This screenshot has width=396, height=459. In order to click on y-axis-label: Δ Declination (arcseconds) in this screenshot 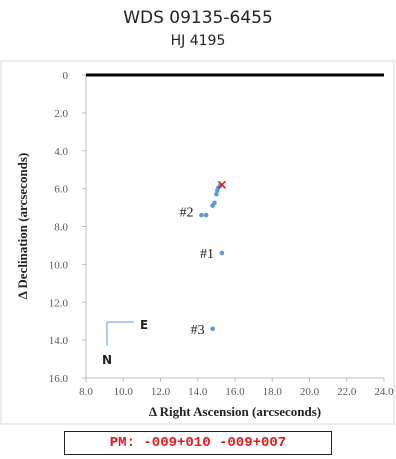, I will do `click(22, 226)`.